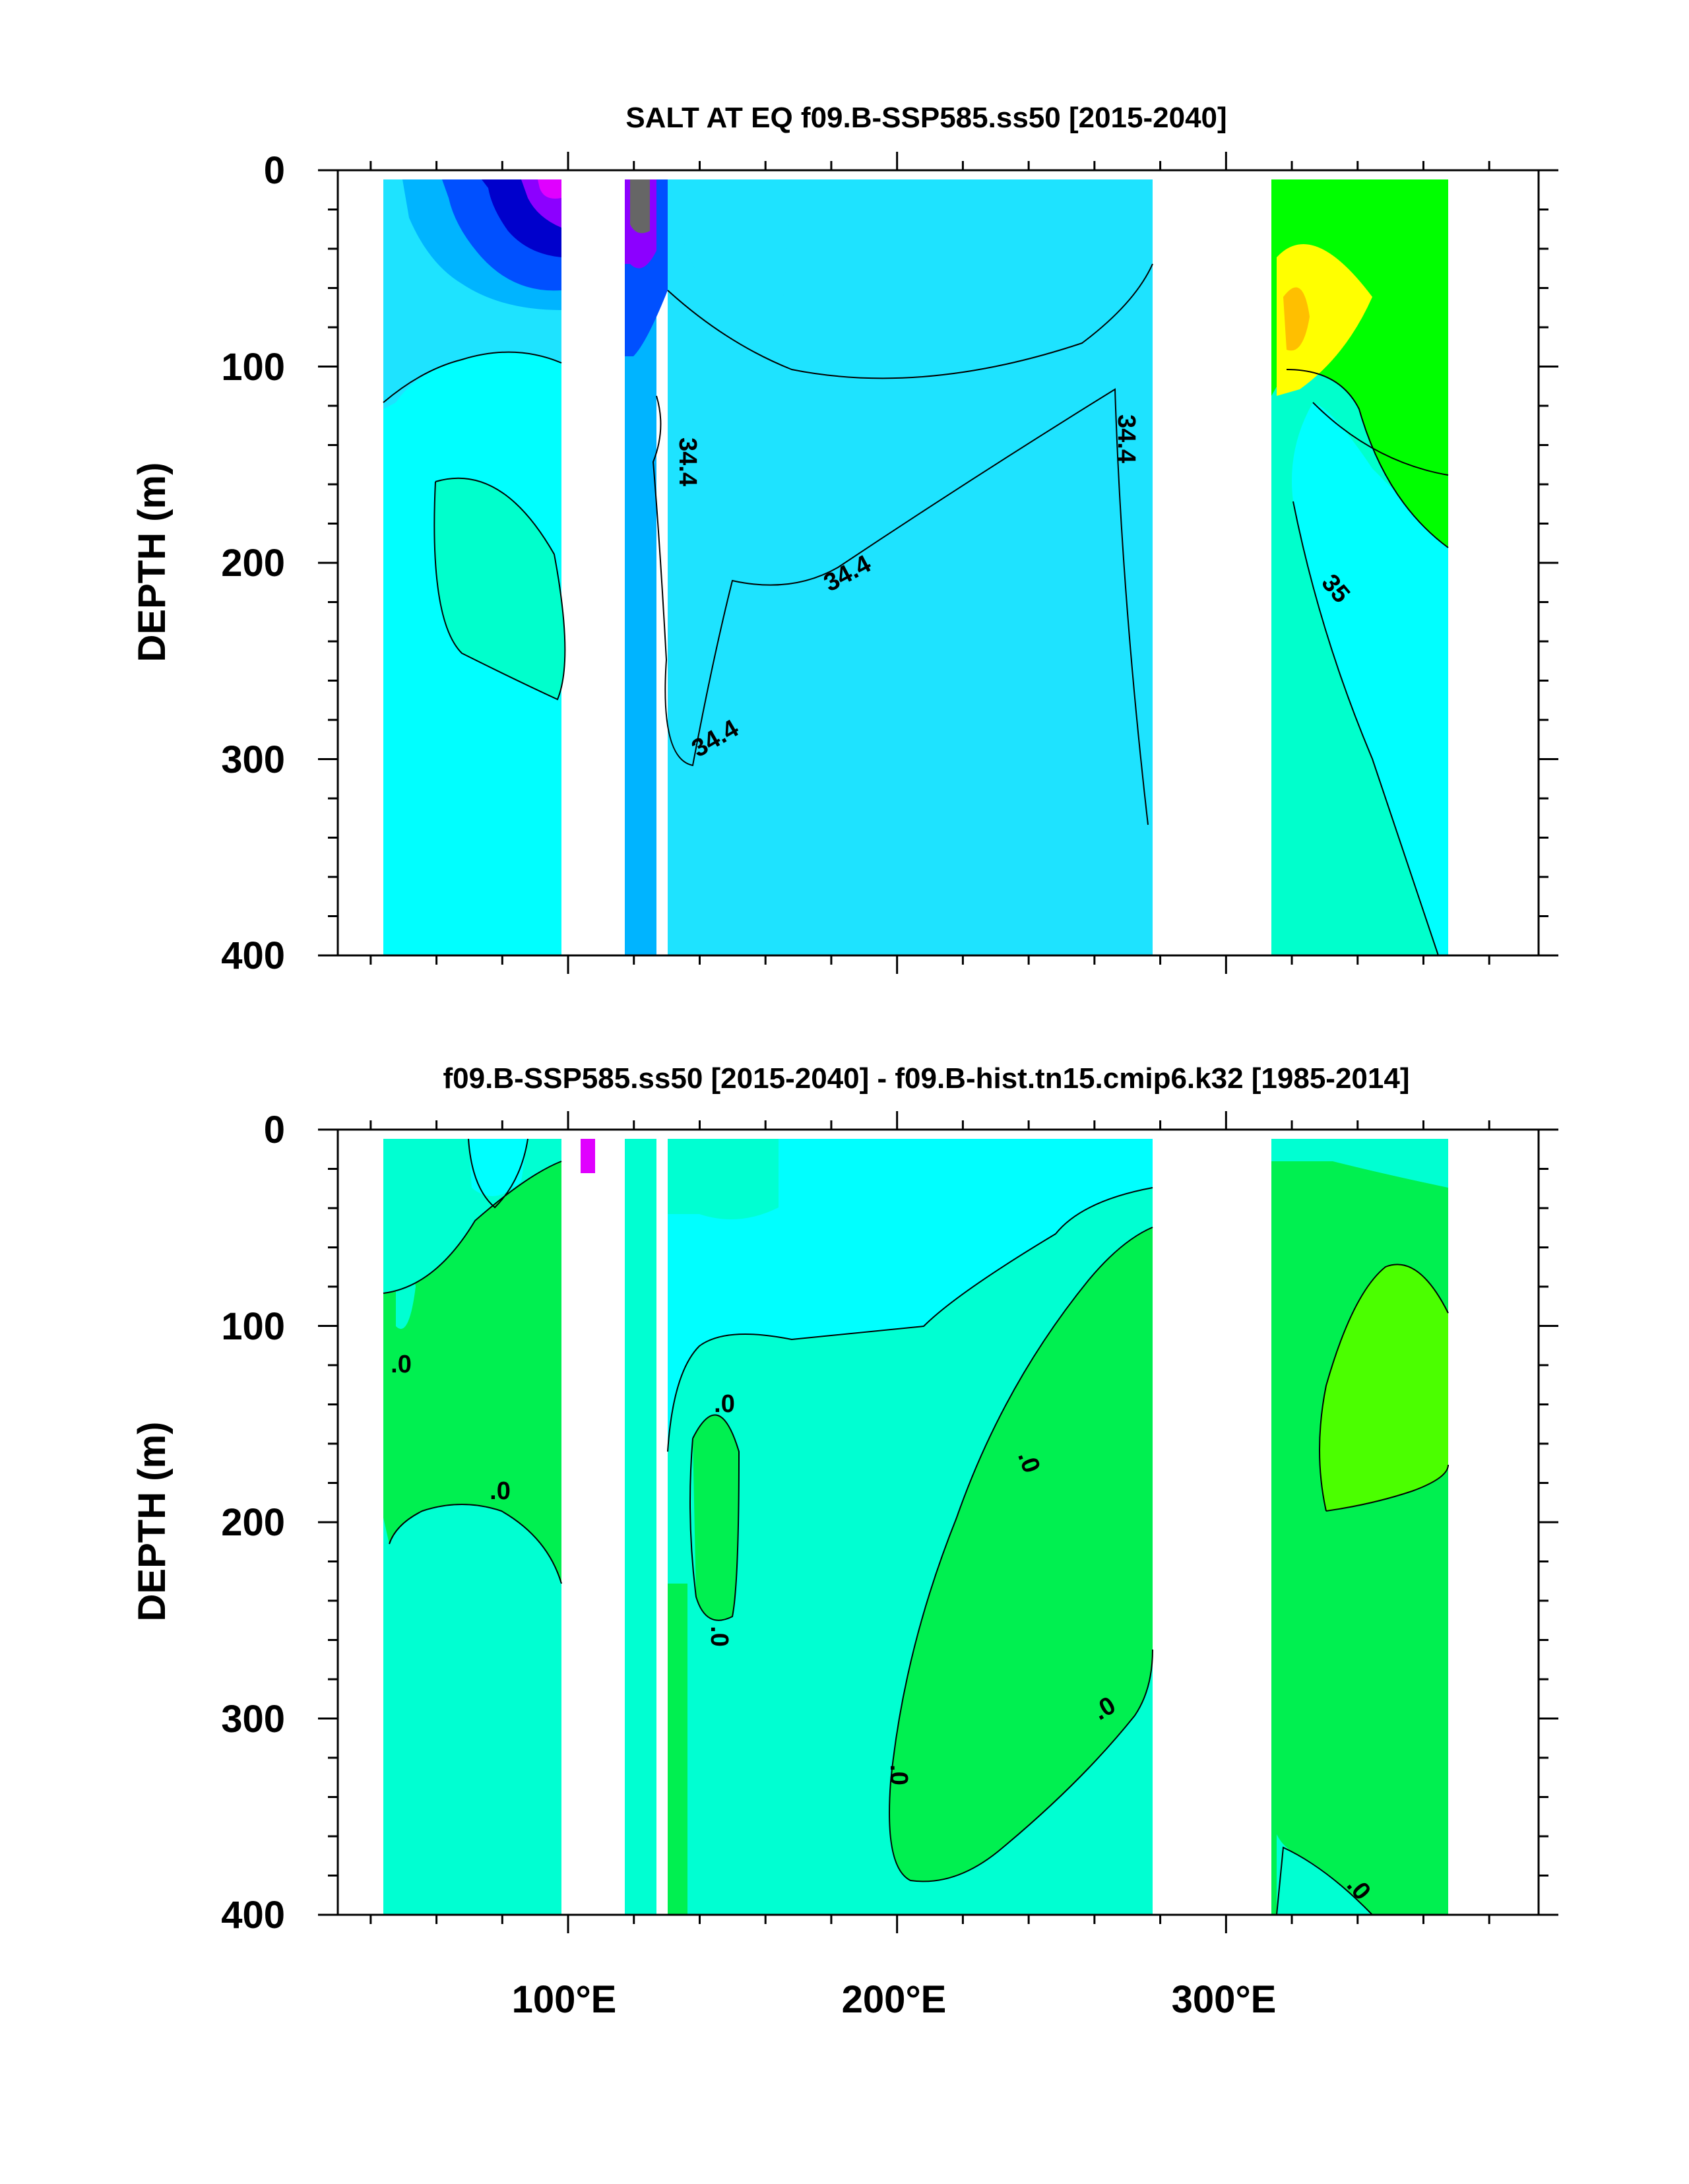 The image size is (1689, 2184). Describe the element at coordinates (253, 1326) in the screenshot. I see `bottom-y-tick-label-100: 100` at that location.